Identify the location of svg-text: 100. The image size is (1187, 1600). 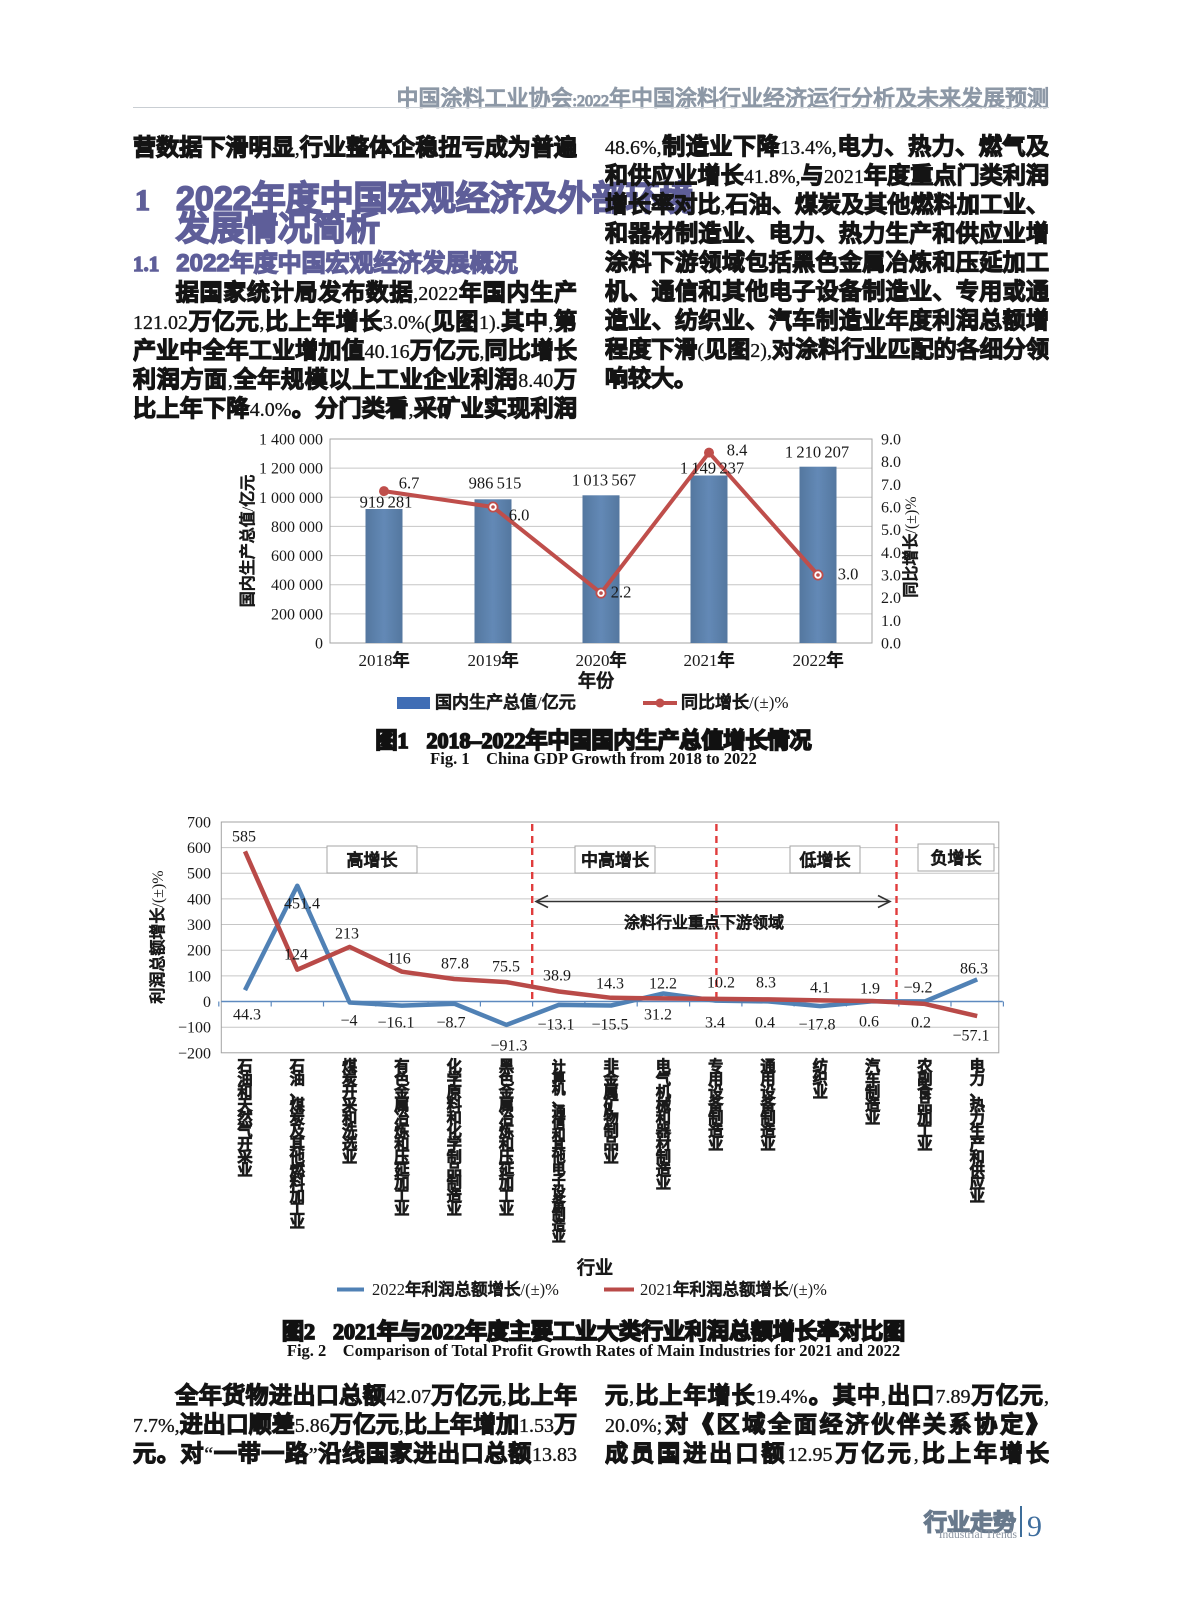
(199, 976).